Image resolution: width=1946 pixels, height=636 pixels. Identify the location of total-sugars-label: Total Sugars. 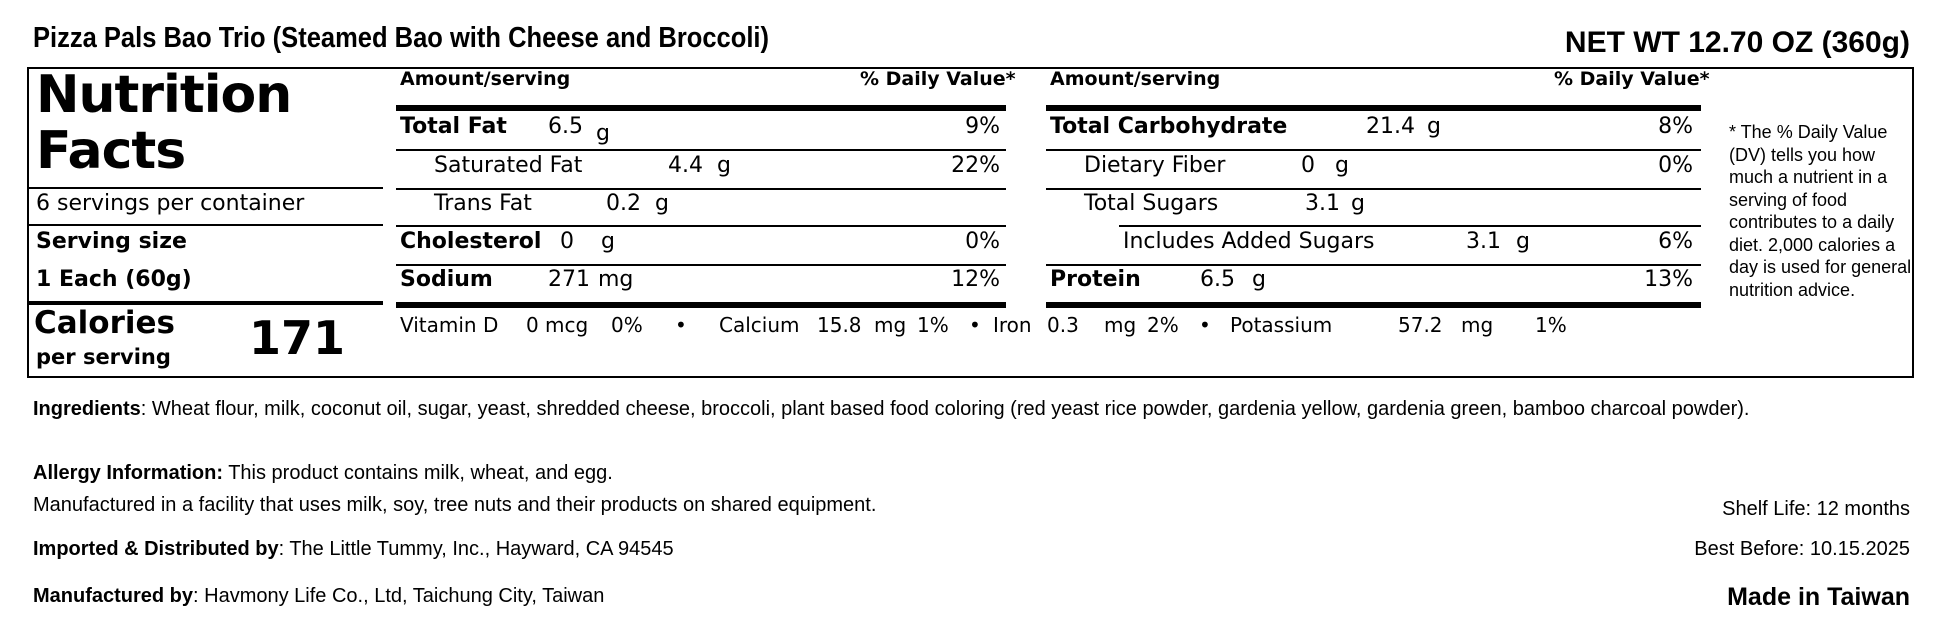
(1151, 203).